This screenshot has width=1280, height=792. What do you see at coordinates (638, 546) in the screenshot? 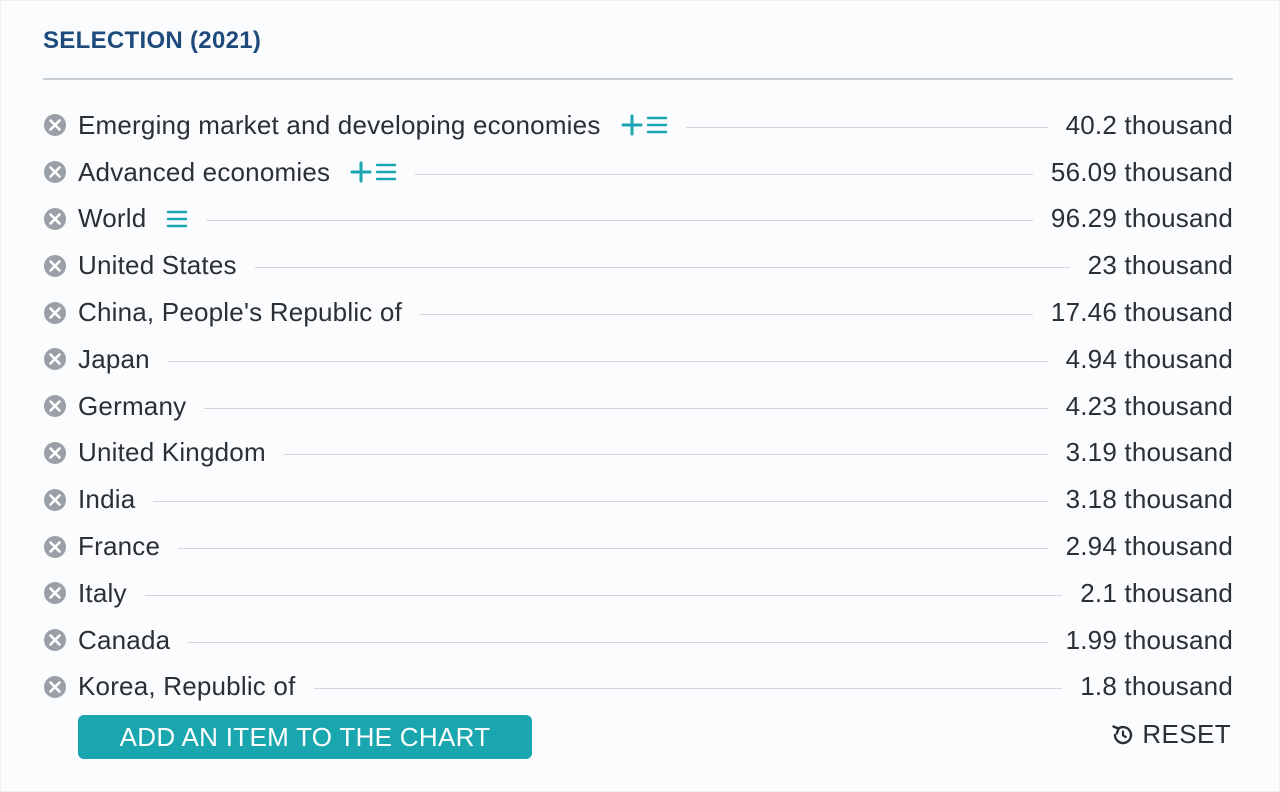
I see `list-item: France 2.94 thousand` at bounding box center [638, 546].